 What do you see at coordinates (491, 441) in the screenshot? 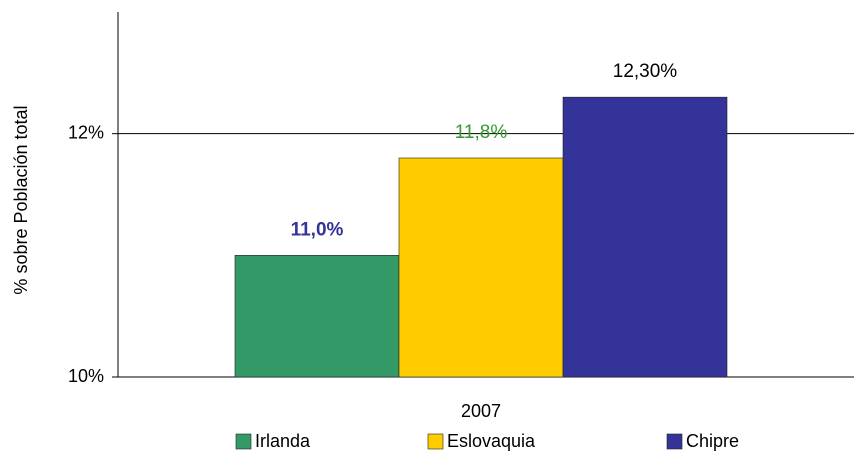
I see `legend-label: Eslovaquia` at bounding box center [491, 441].